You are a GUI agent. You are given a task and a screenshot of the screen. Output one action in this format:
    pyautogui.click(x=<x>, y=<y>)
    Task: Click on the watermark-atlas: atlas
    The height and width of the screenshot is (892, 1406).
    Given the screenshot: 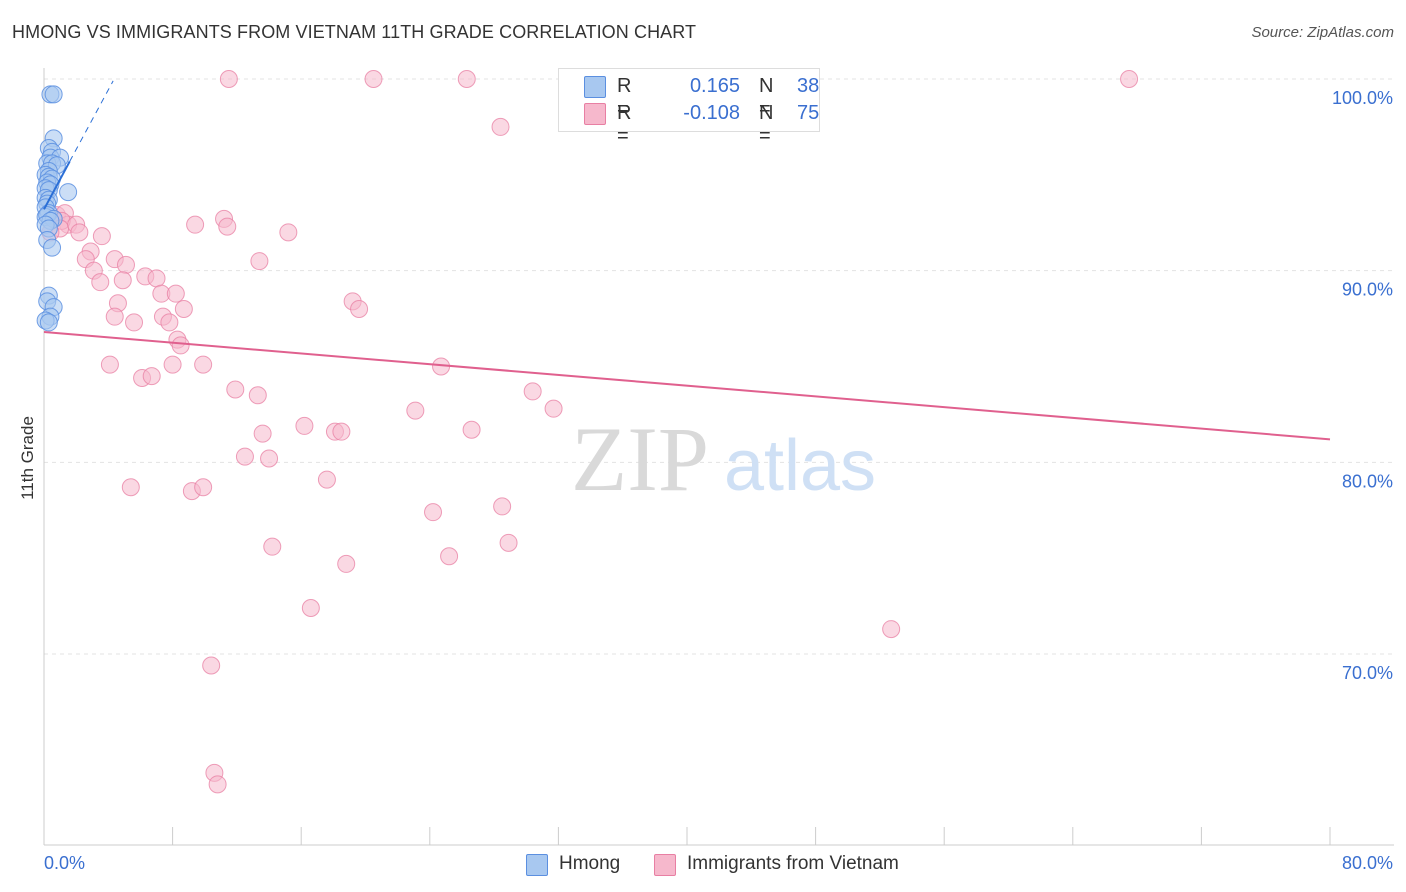 What is the action you would take?
    pyautogui.click(x=800, y=466)
    